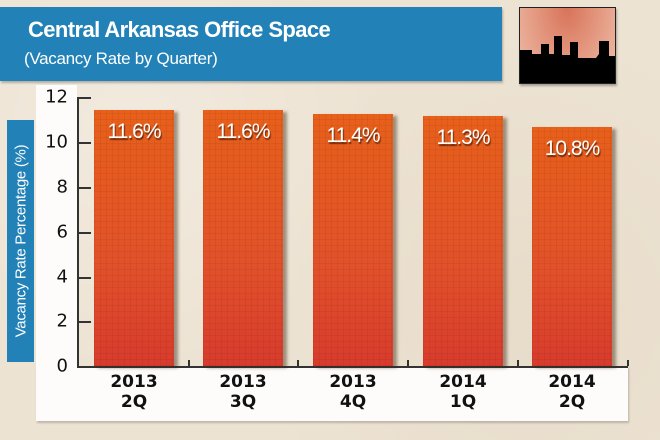  I want to click on y-tick-label: 4, so click(62, 277).